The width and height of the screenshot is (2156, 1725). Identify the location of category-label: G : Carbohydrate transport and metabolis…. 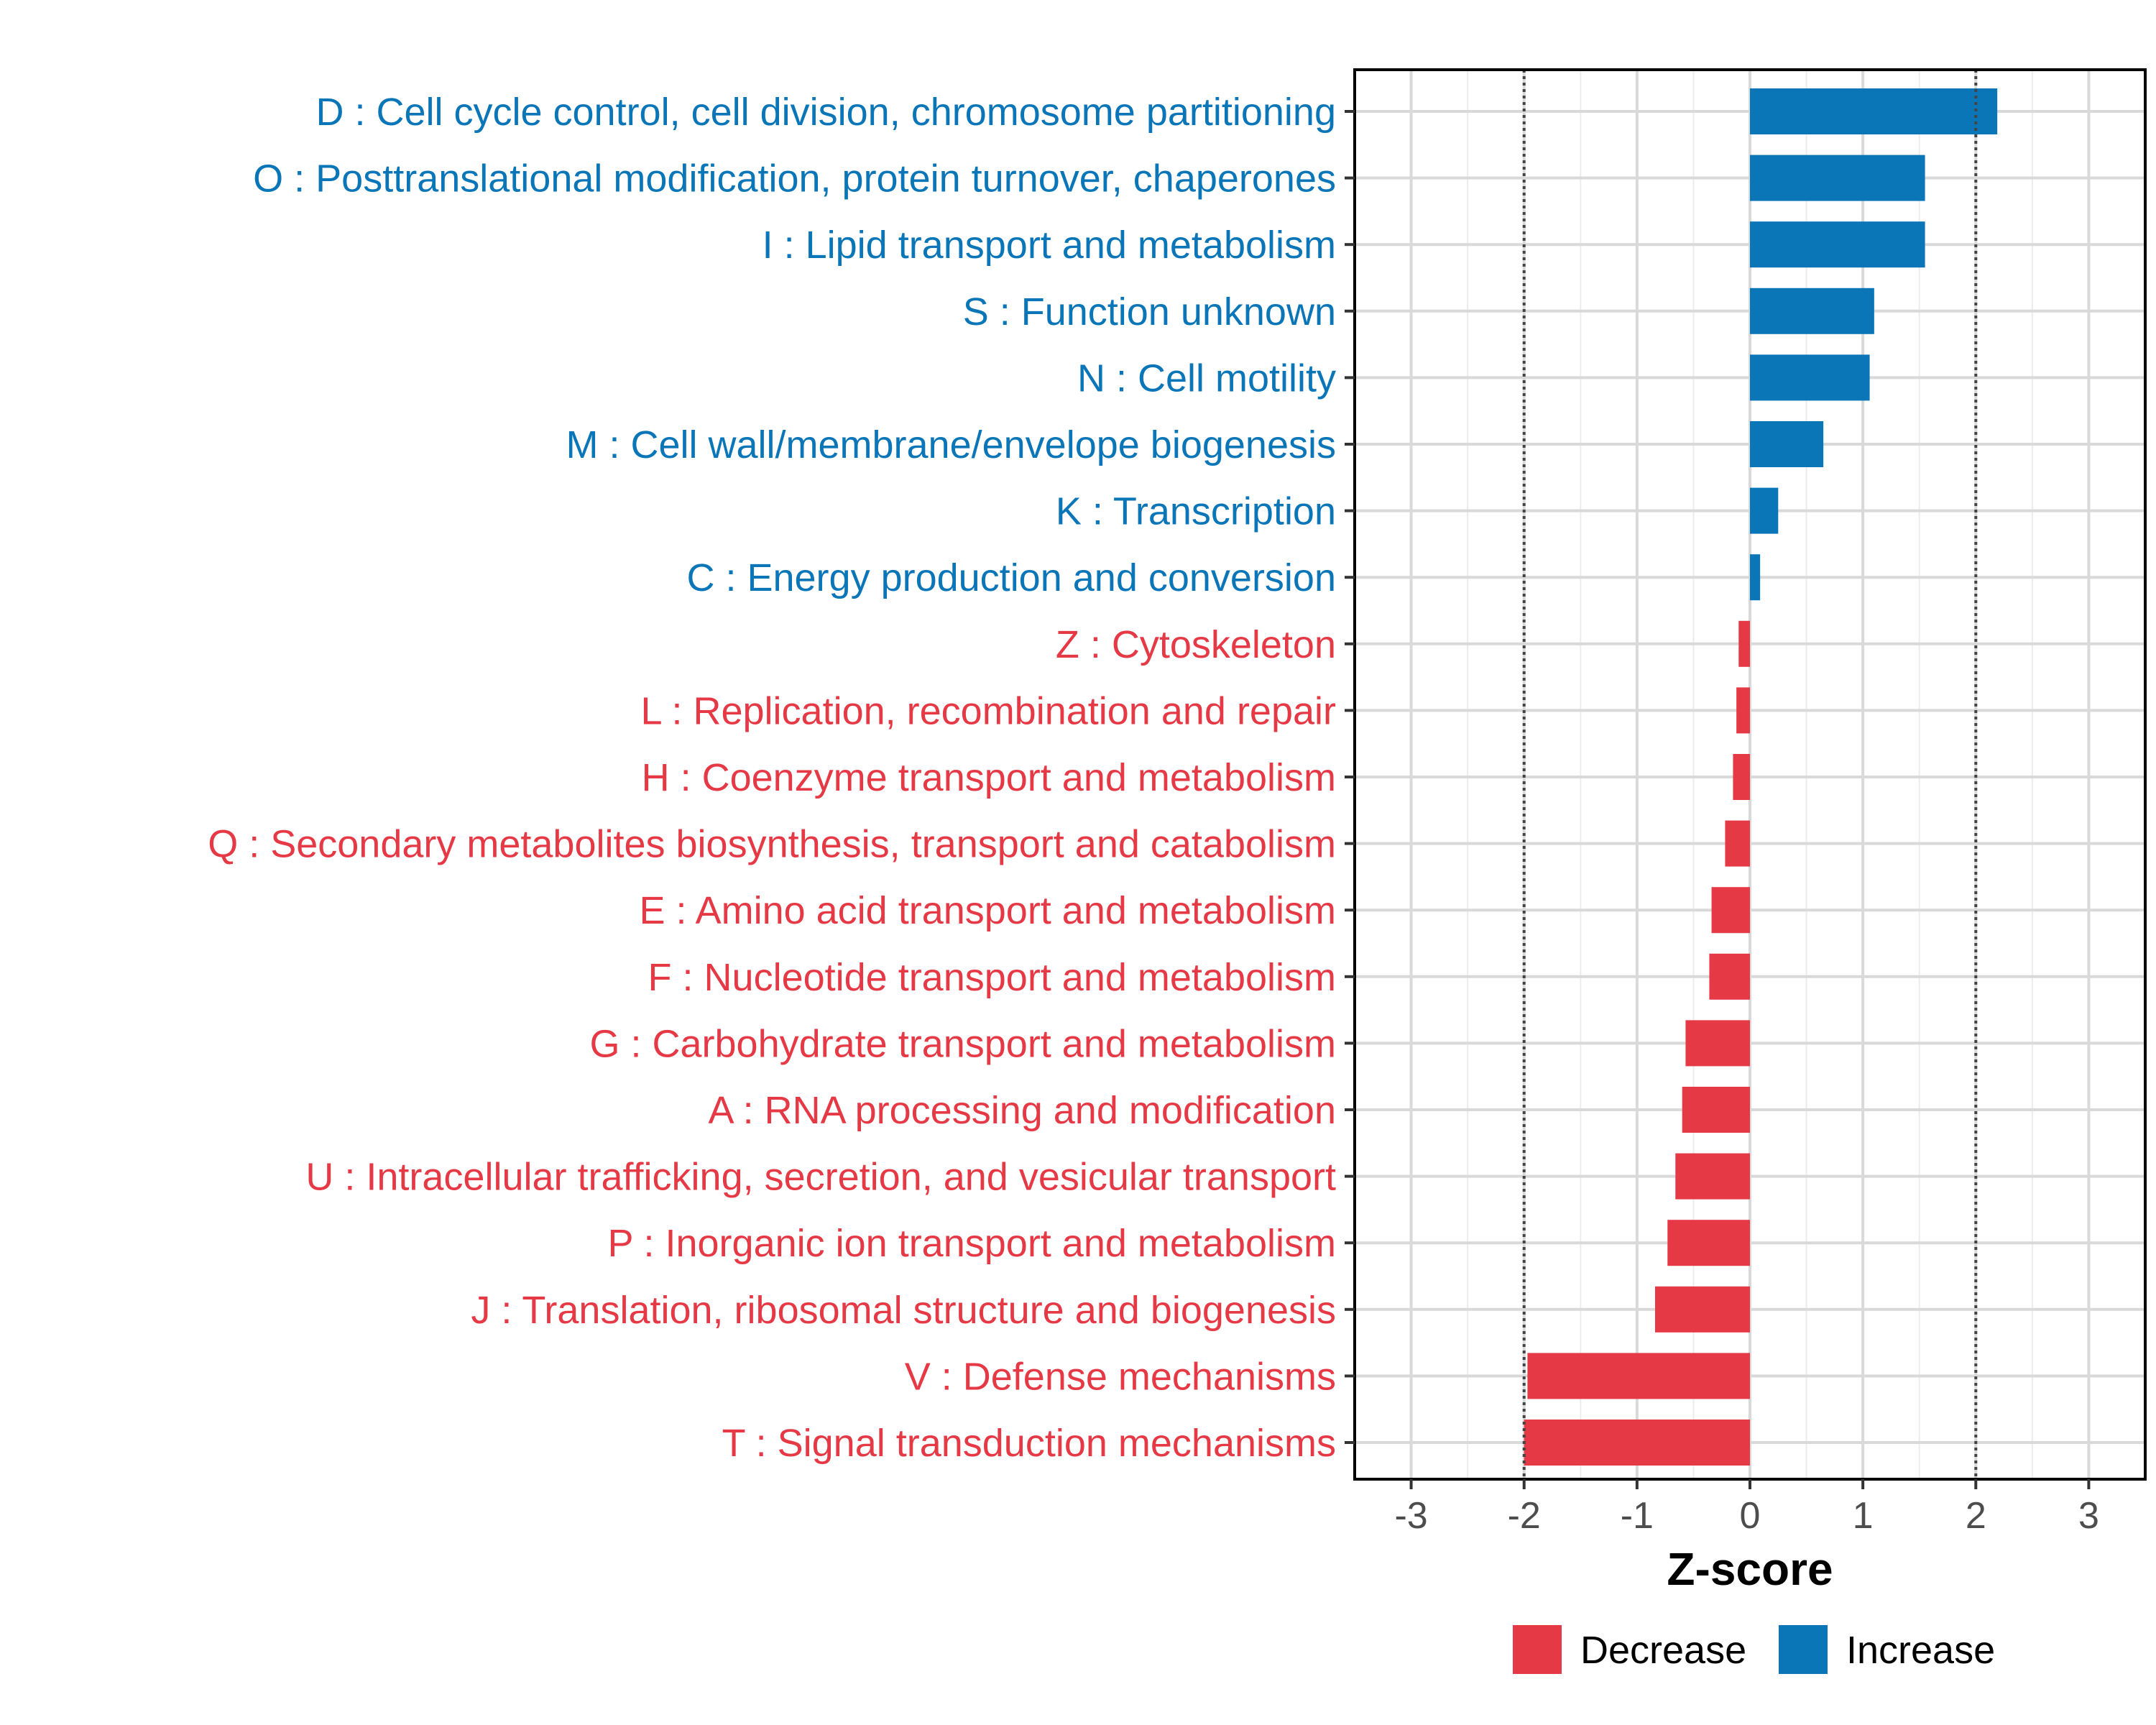
(964, 1043).